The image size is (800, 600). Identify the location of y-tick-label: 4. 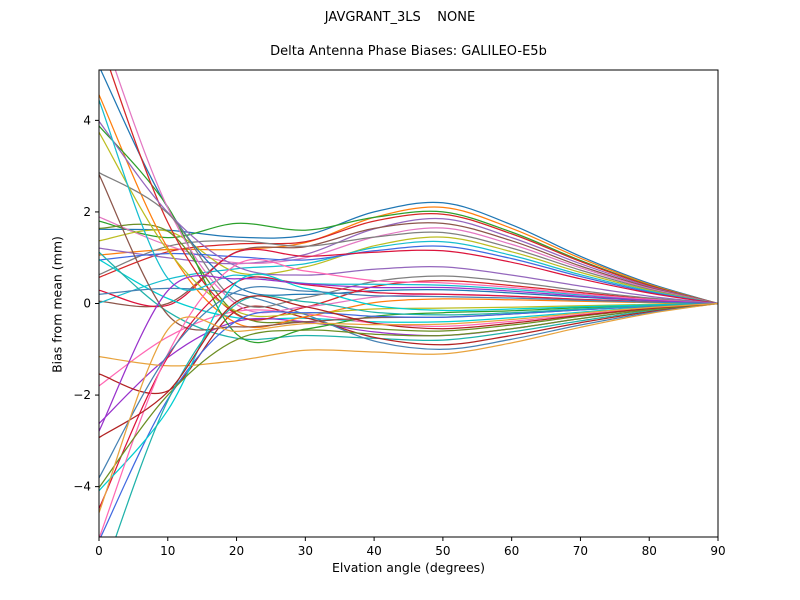
(87, 120).